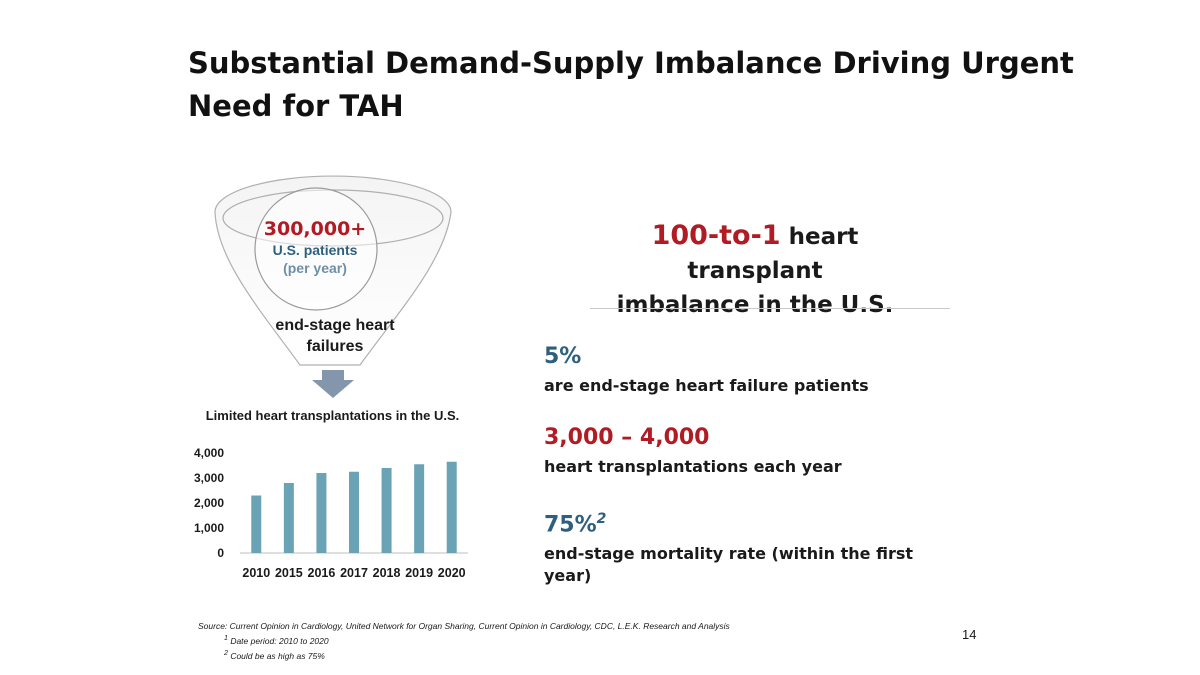  I want to click on funnel-label: end-stage heart failures, so click(335, 336).